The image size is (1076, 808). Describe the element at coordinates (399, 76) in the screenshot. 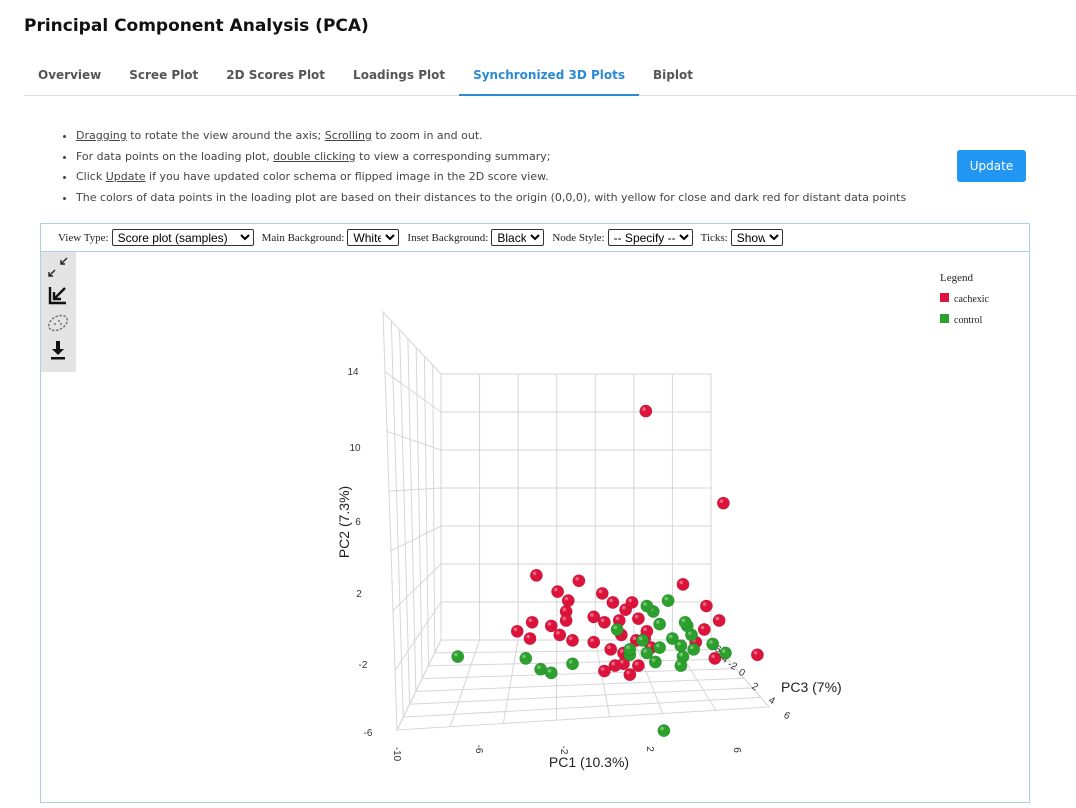

I see `tab-loadings-plot: Loadings Plot` at that location.